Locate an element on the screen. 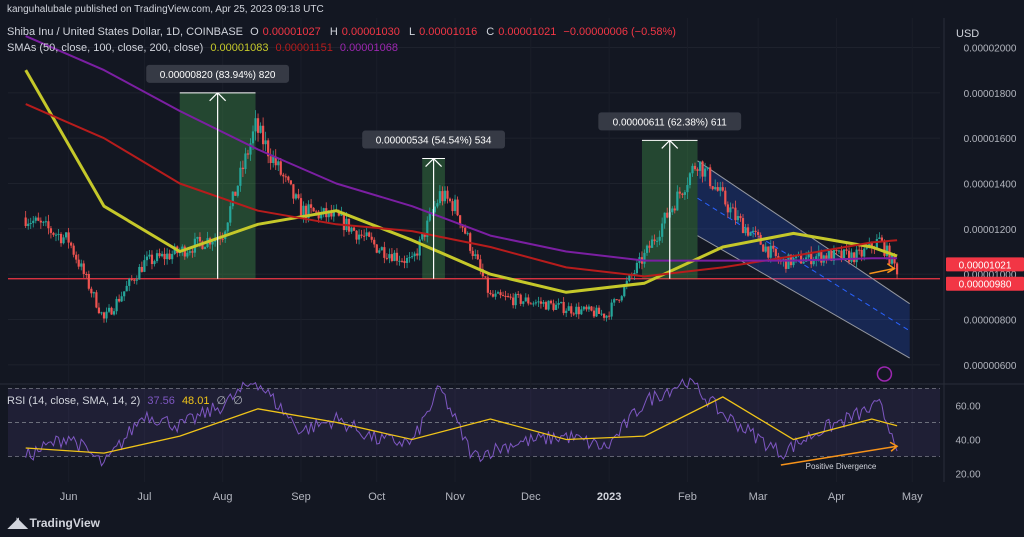 This screenshot has width=1024, height=537. measure-label: 0.00000820 (83.94%) 820 is located at coordinates (218, 75).